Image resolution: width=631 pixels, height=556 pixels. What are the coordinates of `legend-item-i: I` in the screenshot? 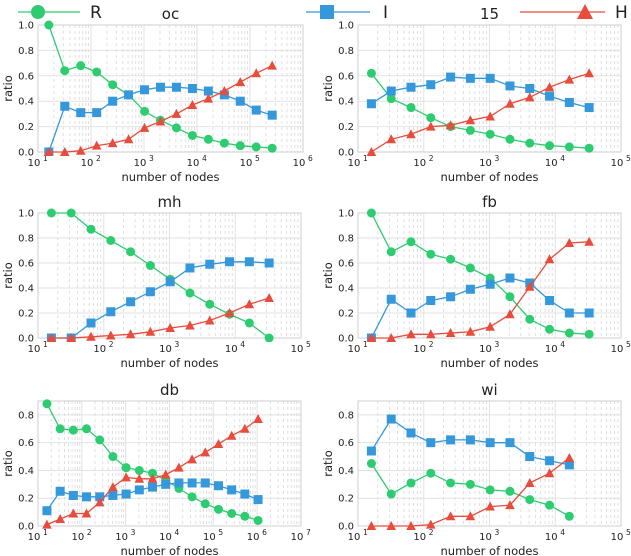 It's located at (347, 13).